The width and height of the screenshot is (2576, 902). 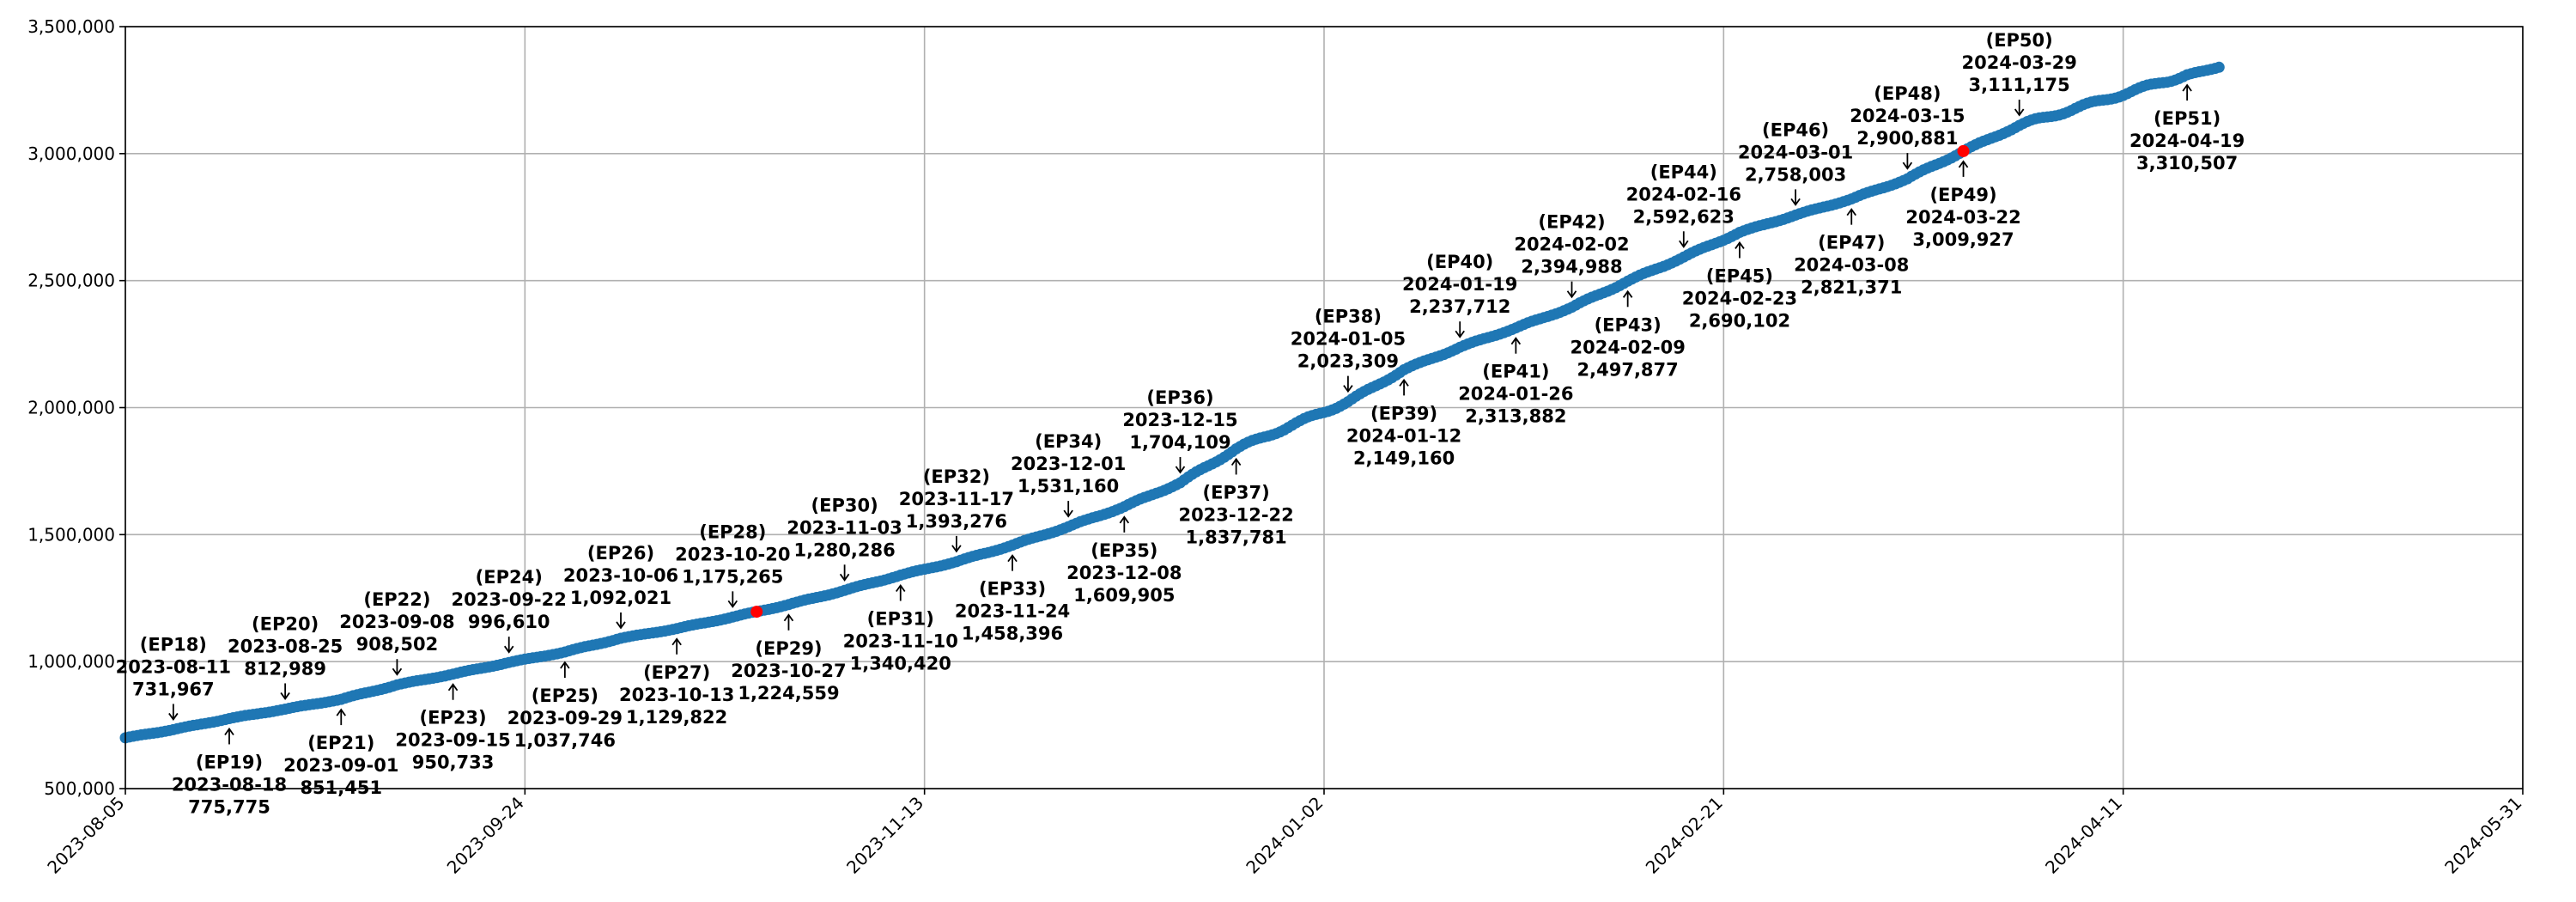 What do you see at coordinates (565, 740) in the screenshot?
I see `annotation-value: 1,037,746` at bounding box center [565, 740].